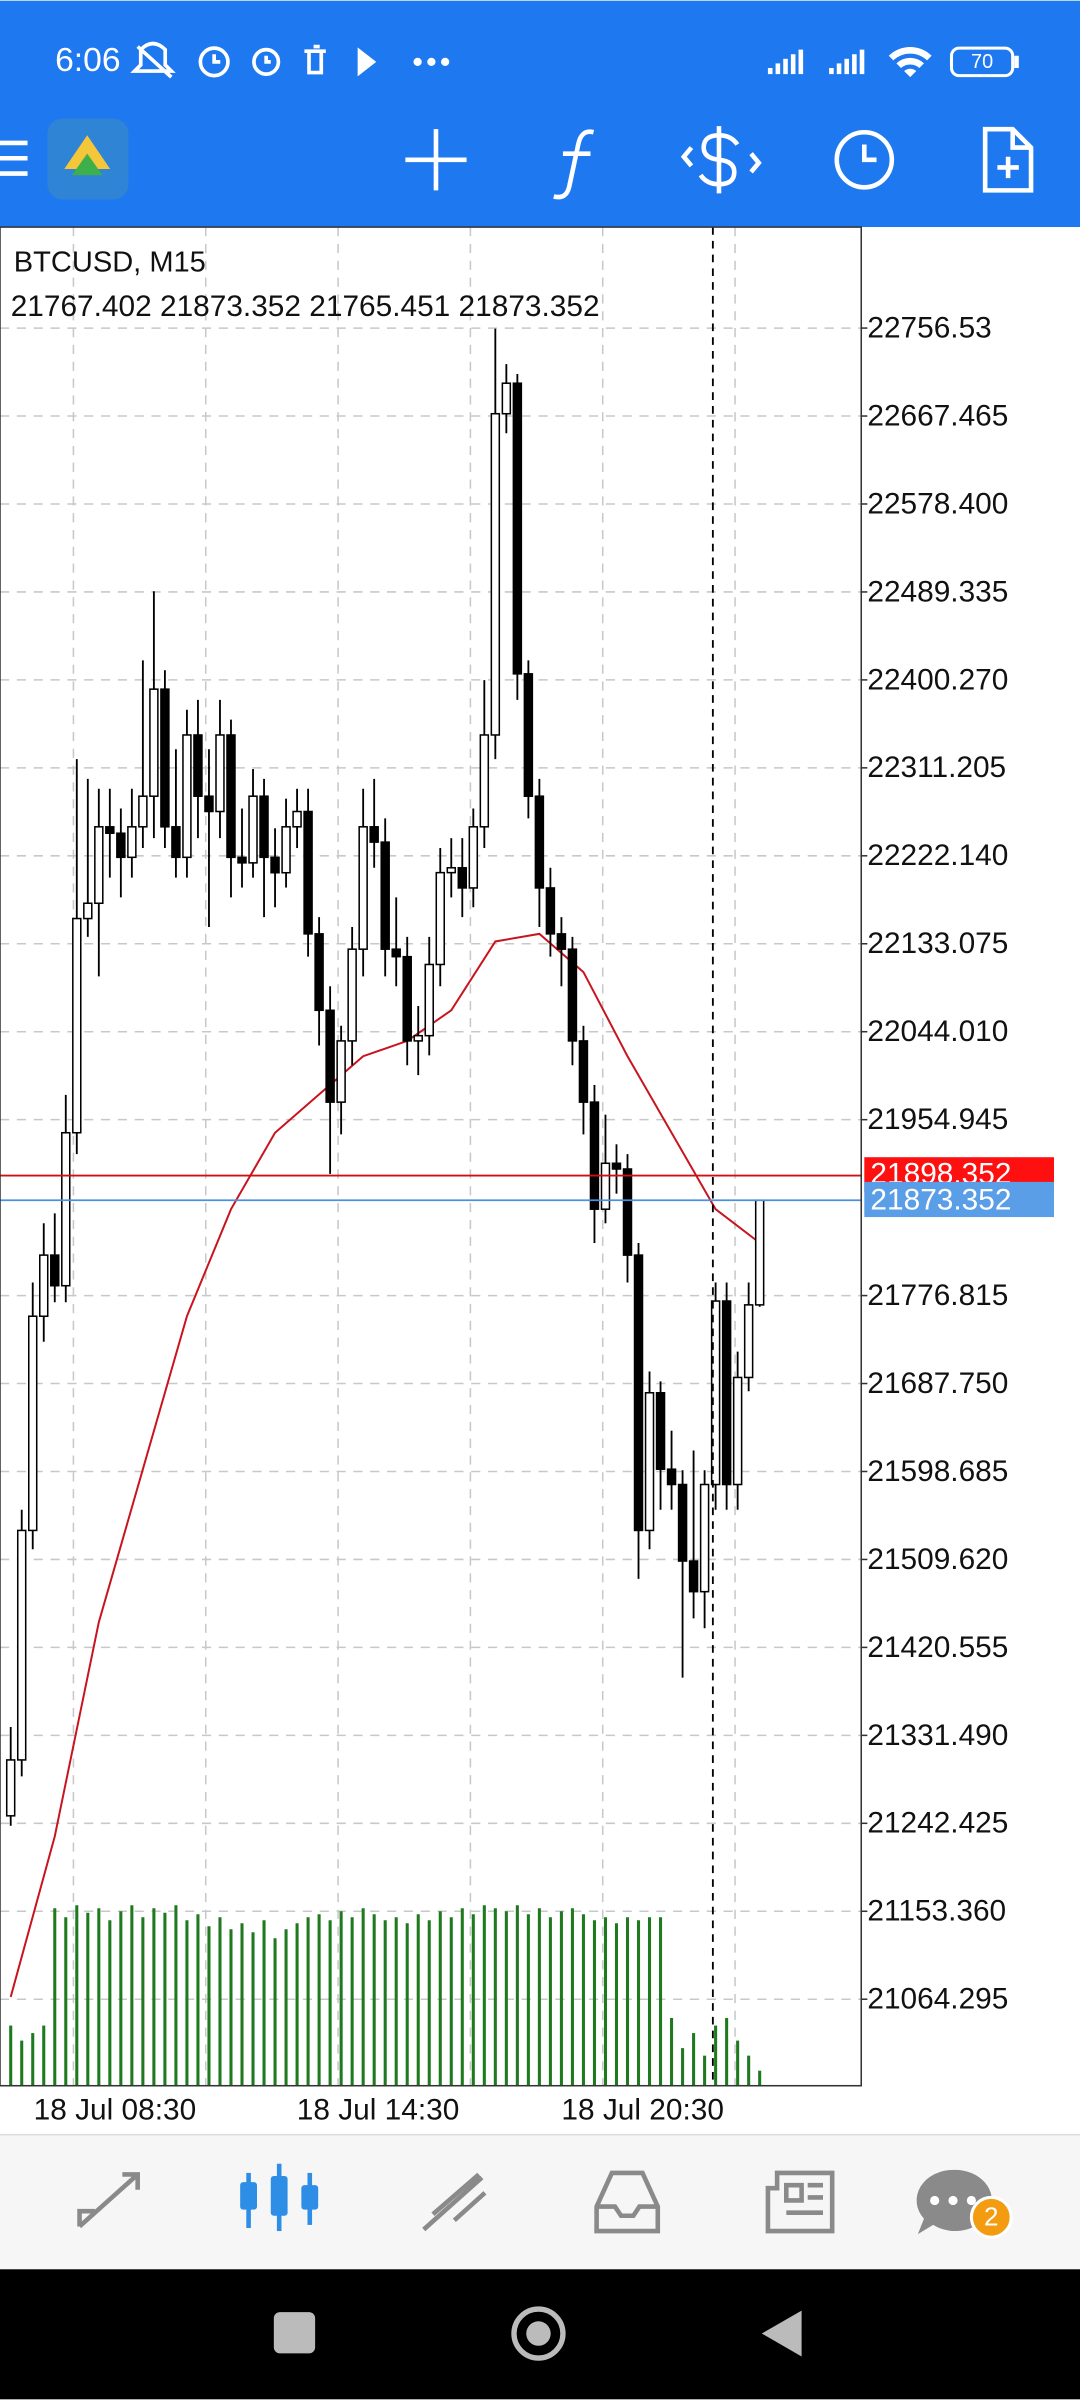  I want to click on nav-quotes, so click(108, 2200).